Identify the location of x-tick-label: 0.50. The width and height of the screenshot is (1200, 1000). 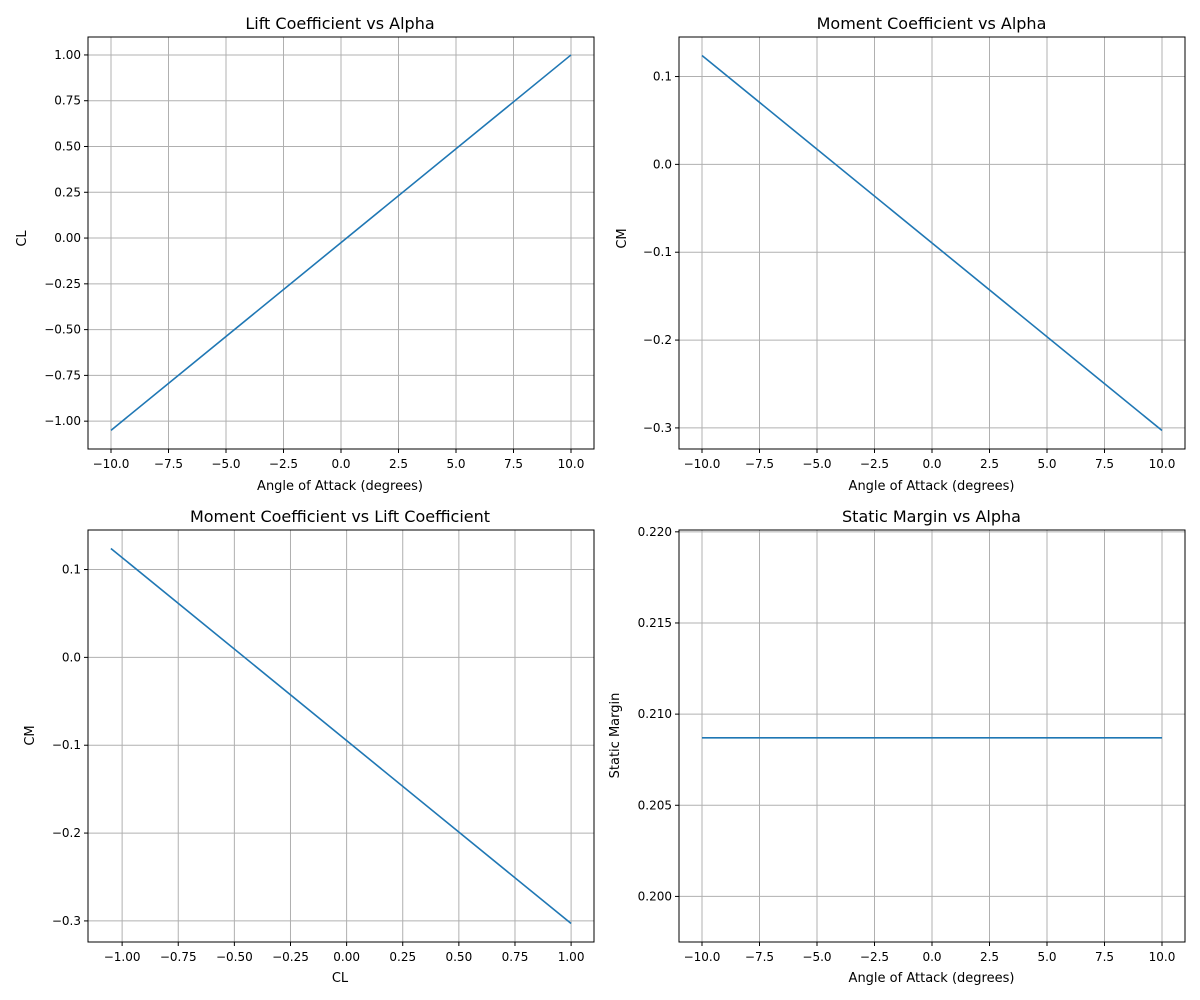
(458, 957).